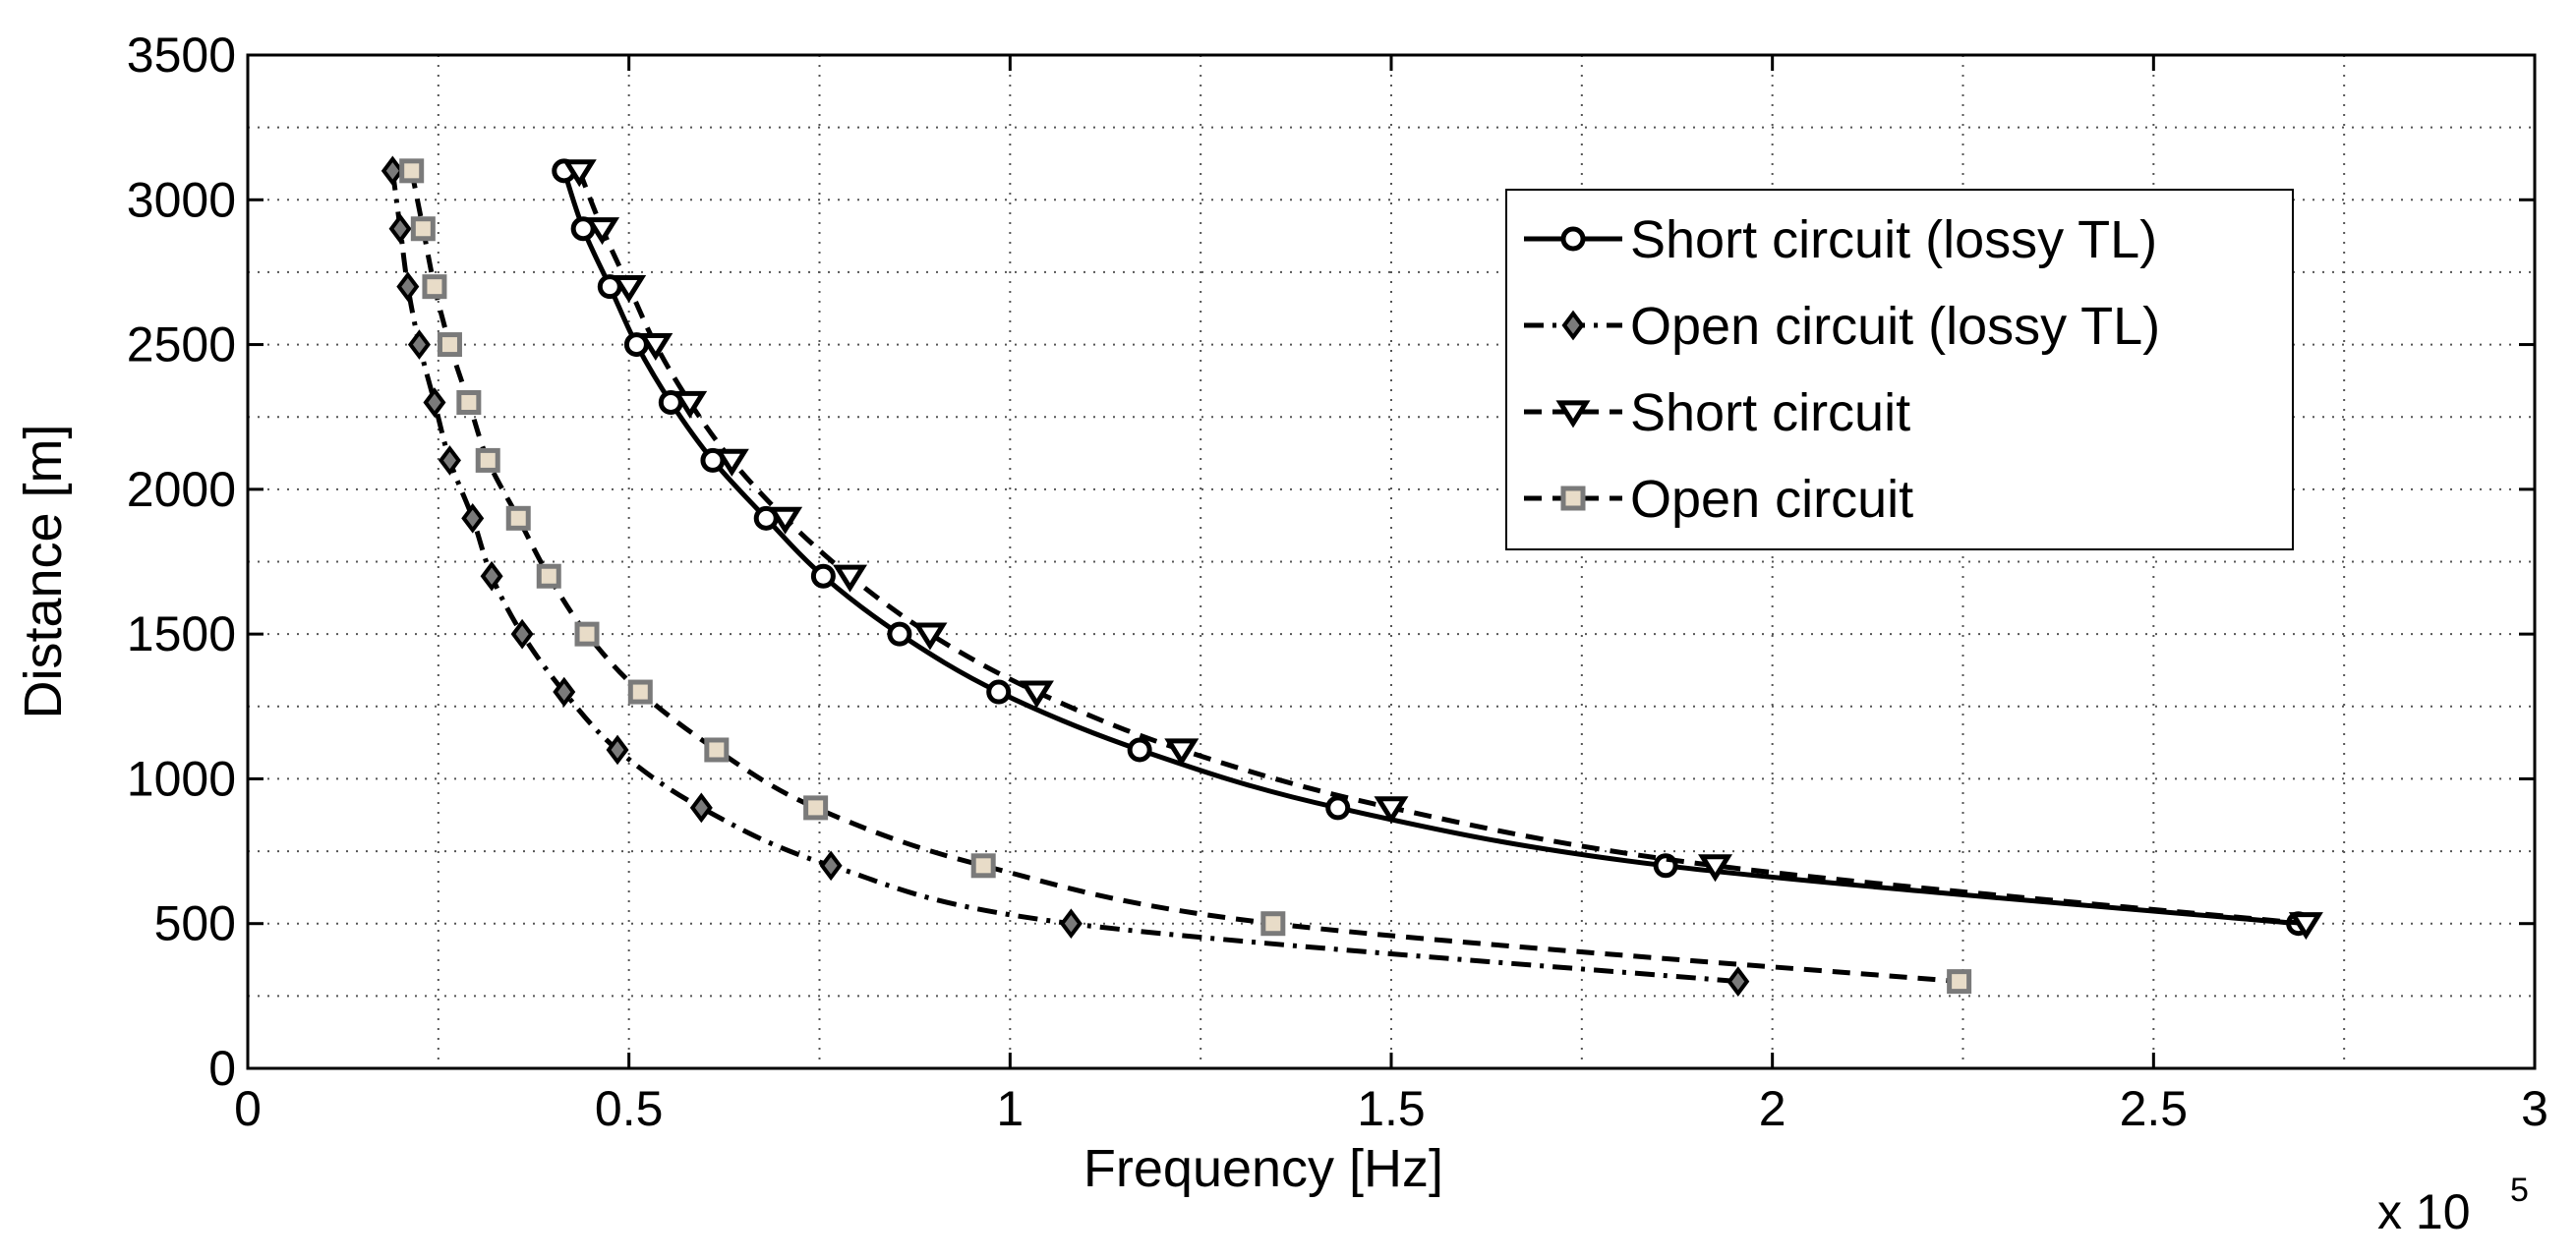  What do you see at coordinates (222, 1068) in the screenshot?
I see `y-tick-label: 0` at bounding box center [222, 1068].